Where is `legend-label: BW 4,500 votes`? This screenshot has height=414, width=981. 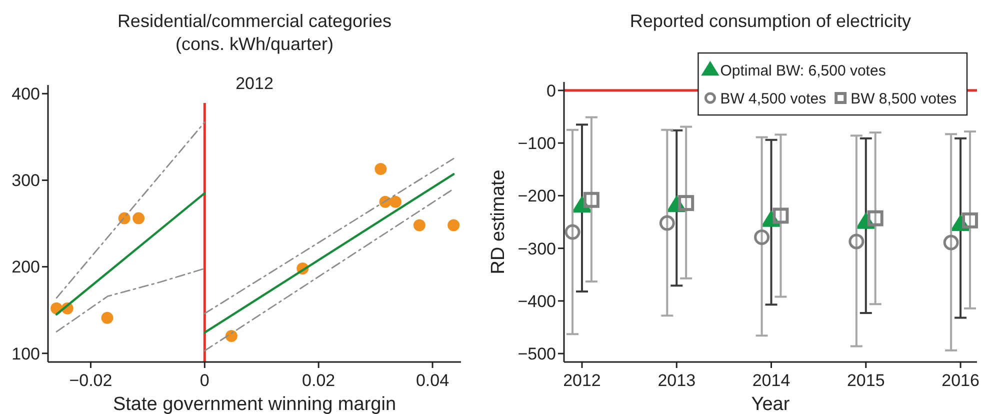
legend-label: BW 4,500 votes is located at coordinates (773, 99).